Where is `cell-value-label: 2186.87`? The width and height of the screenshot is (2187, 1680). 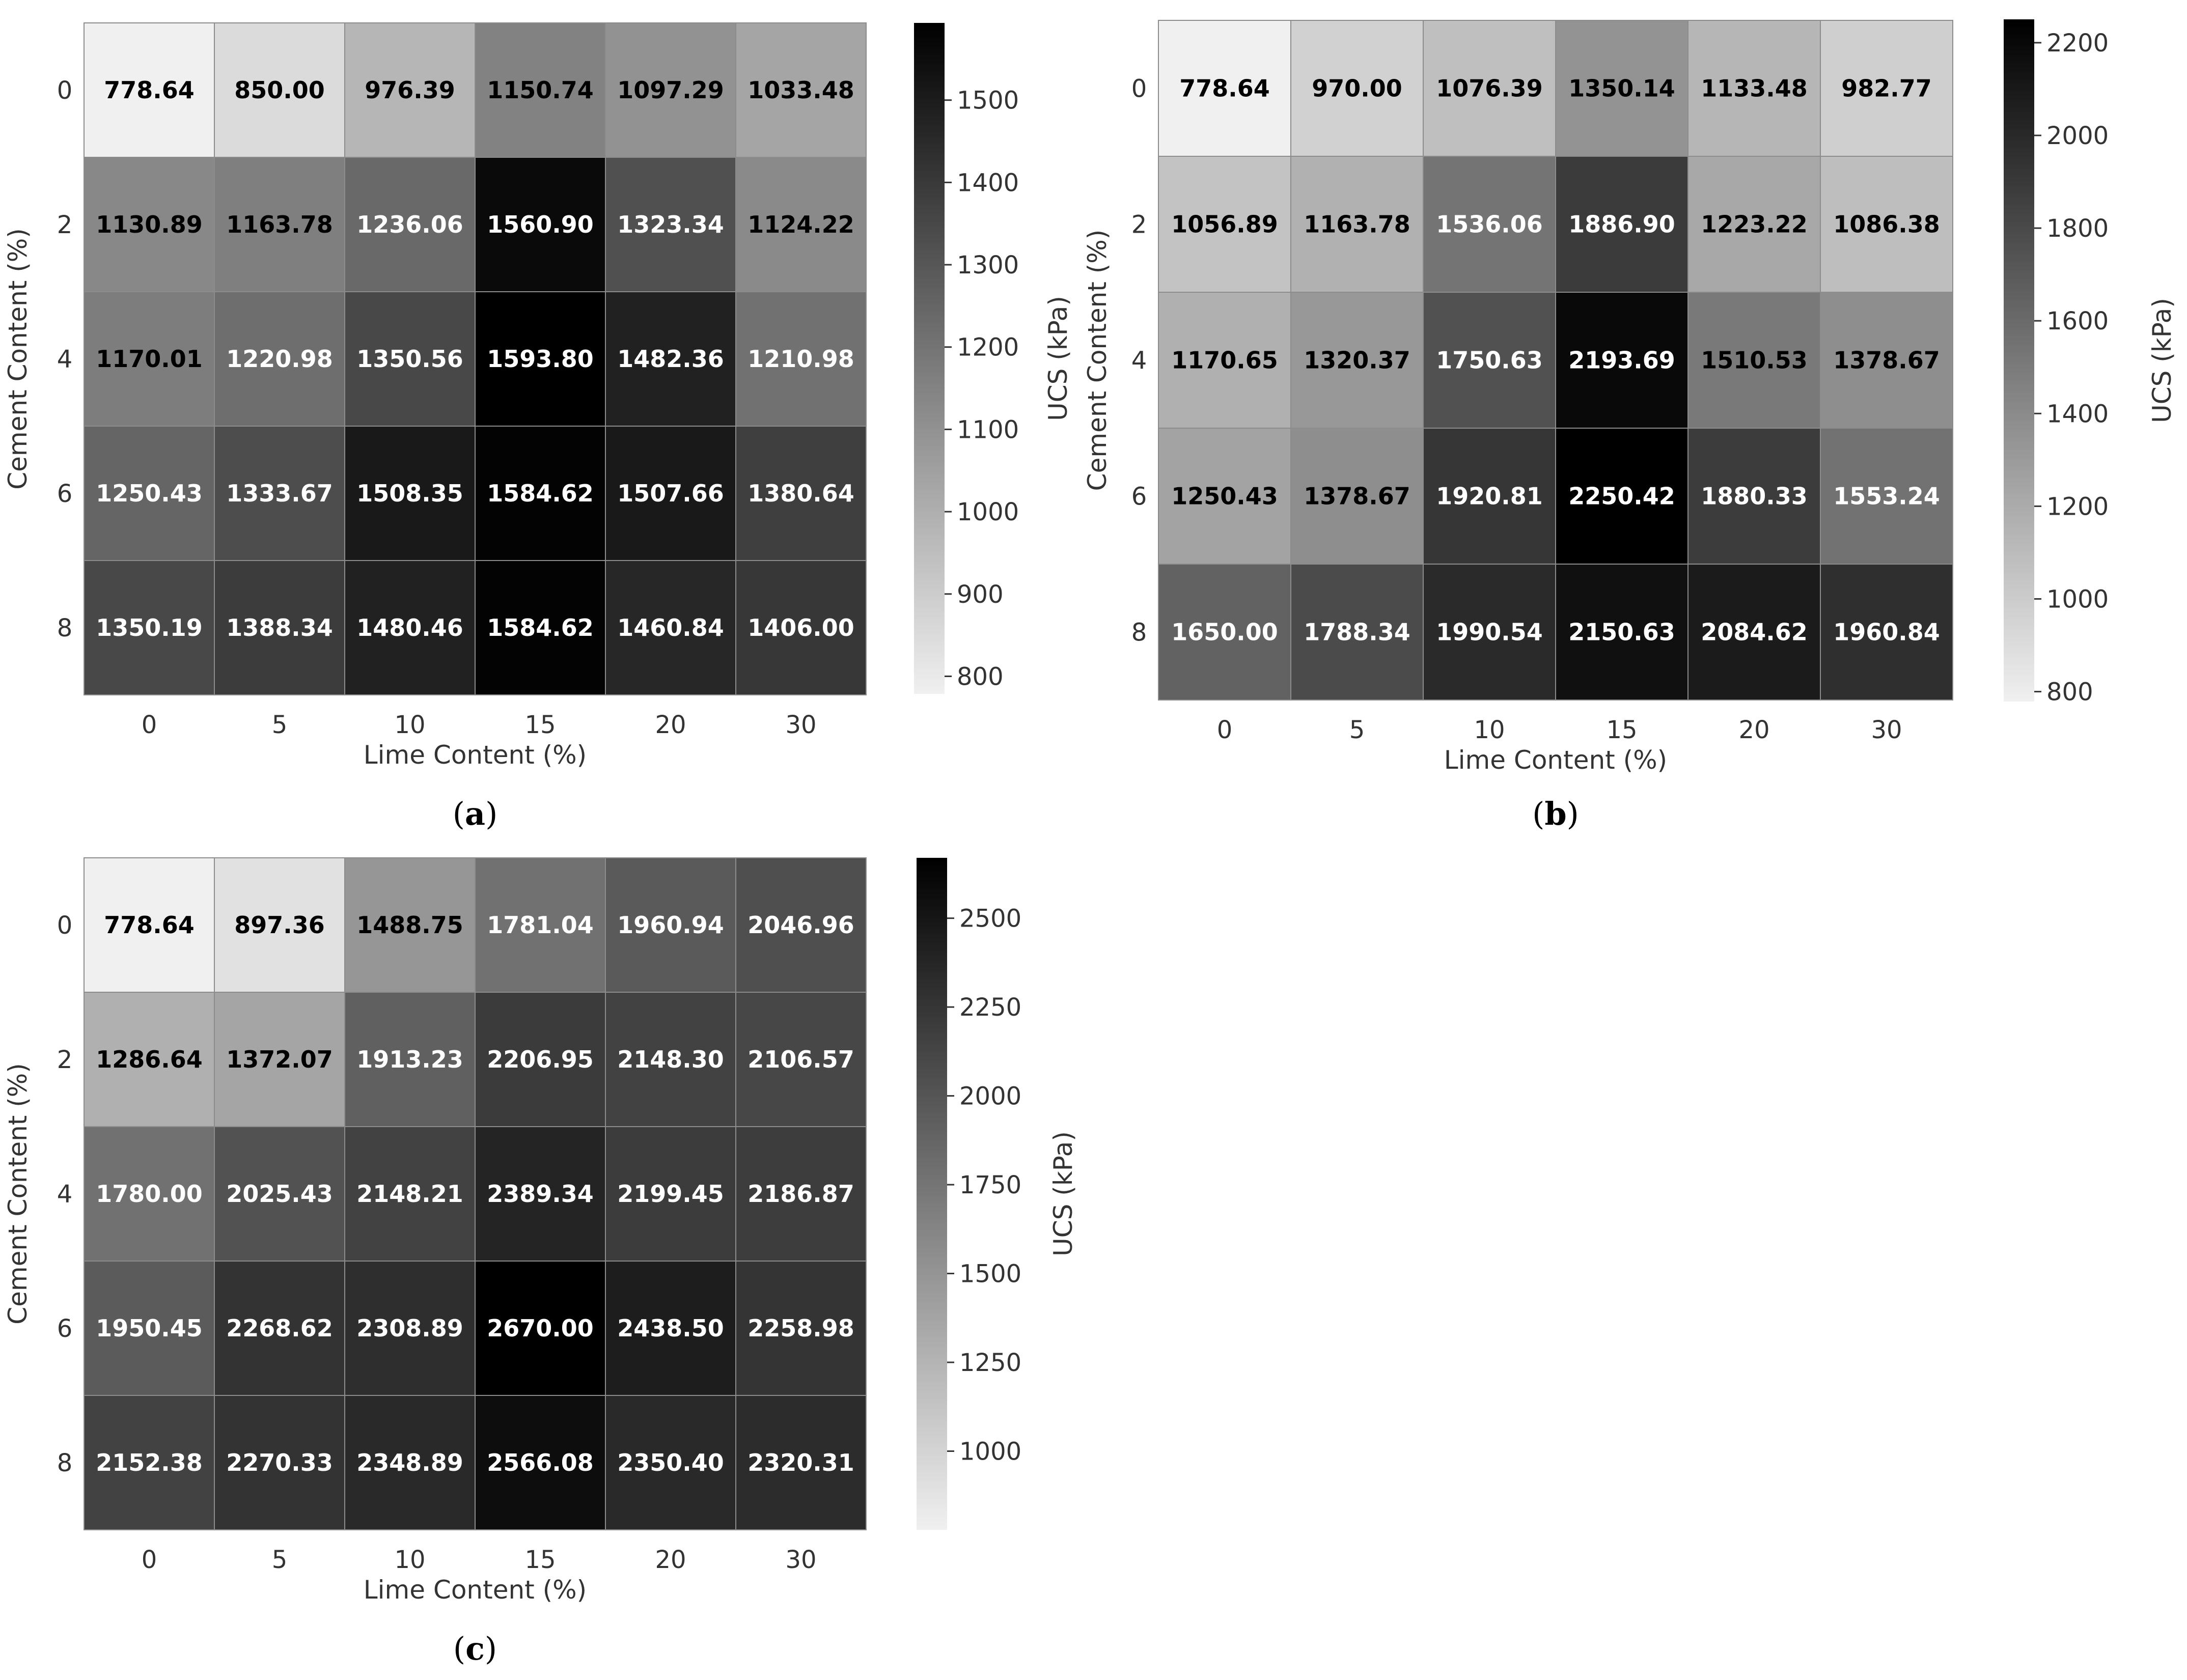
cell-value-label: 2186.87 is located at coordinates (801, 1194).